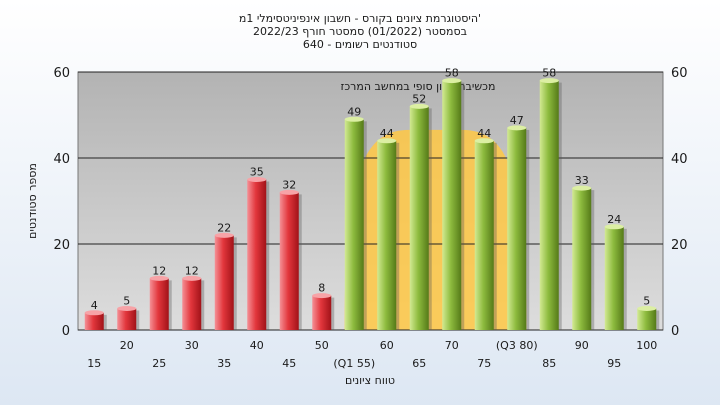 The height and width of the screenshot is (405, 720). I want to click on x-tick-label: 15, so click(94, 363).